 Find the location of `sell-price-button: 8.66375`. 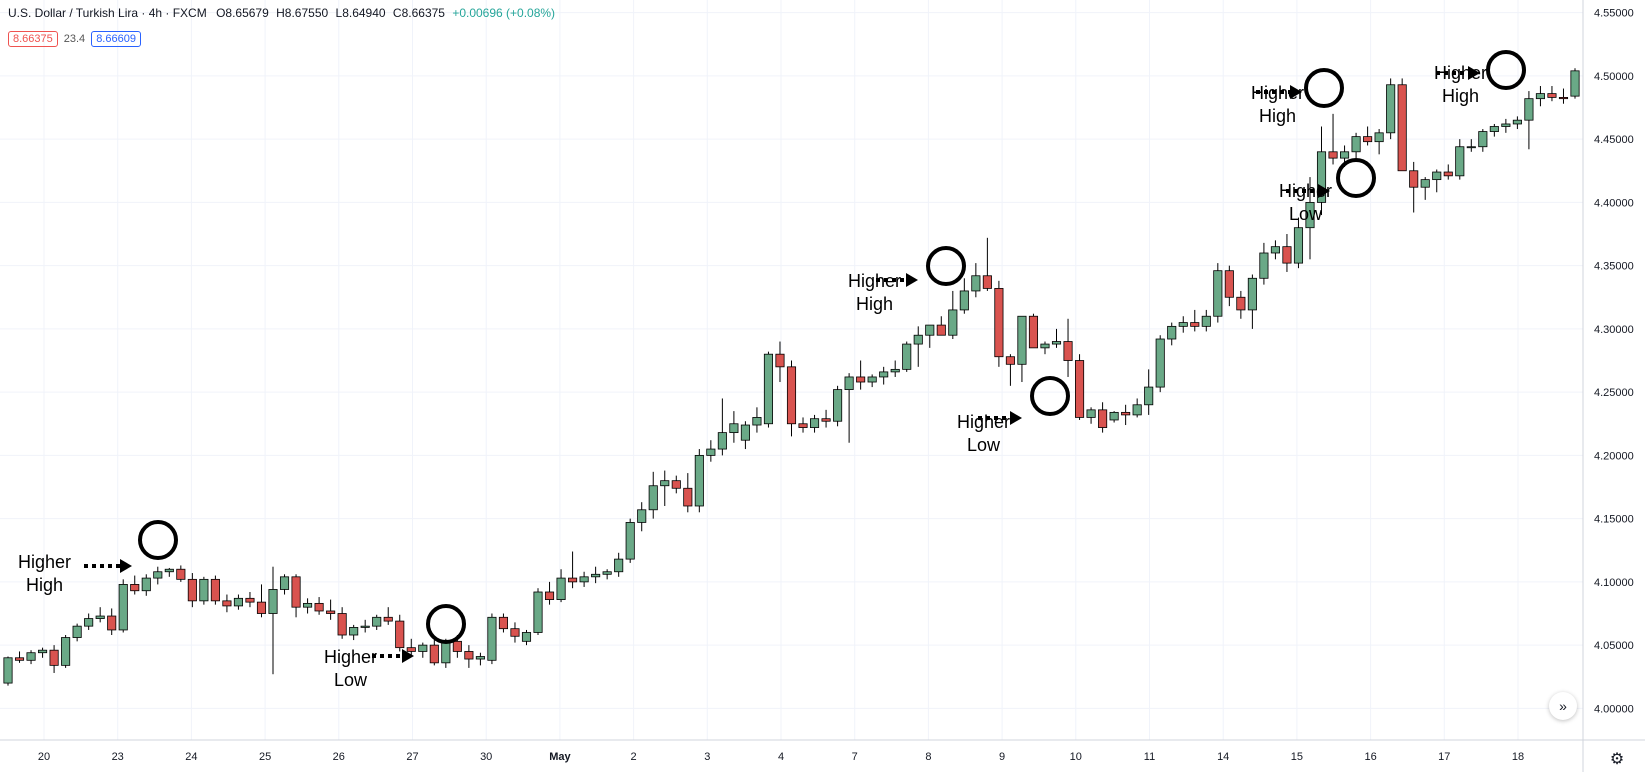

sell-price-button: 8.66375 is located at coordinates (33, 39).